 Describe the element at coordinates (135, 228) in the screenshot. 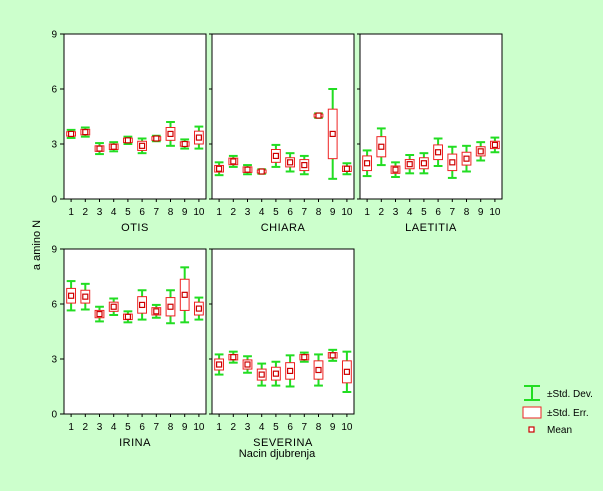

I see `panel-title-otis: OTIS` at that location.